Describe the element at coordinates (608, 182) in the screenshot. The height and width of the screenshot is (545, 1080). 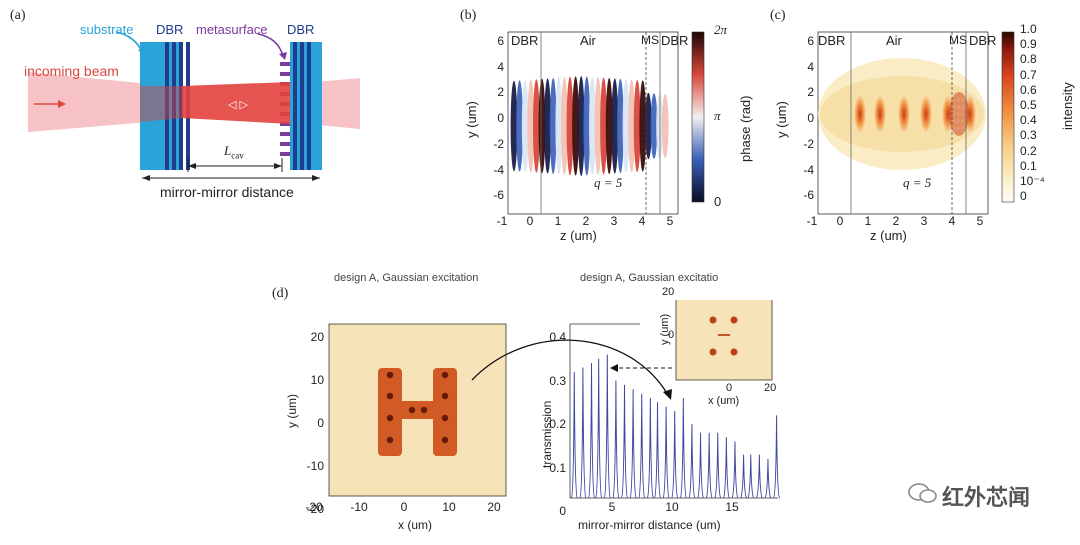
I see `b-q-label: q = 5` at that location.